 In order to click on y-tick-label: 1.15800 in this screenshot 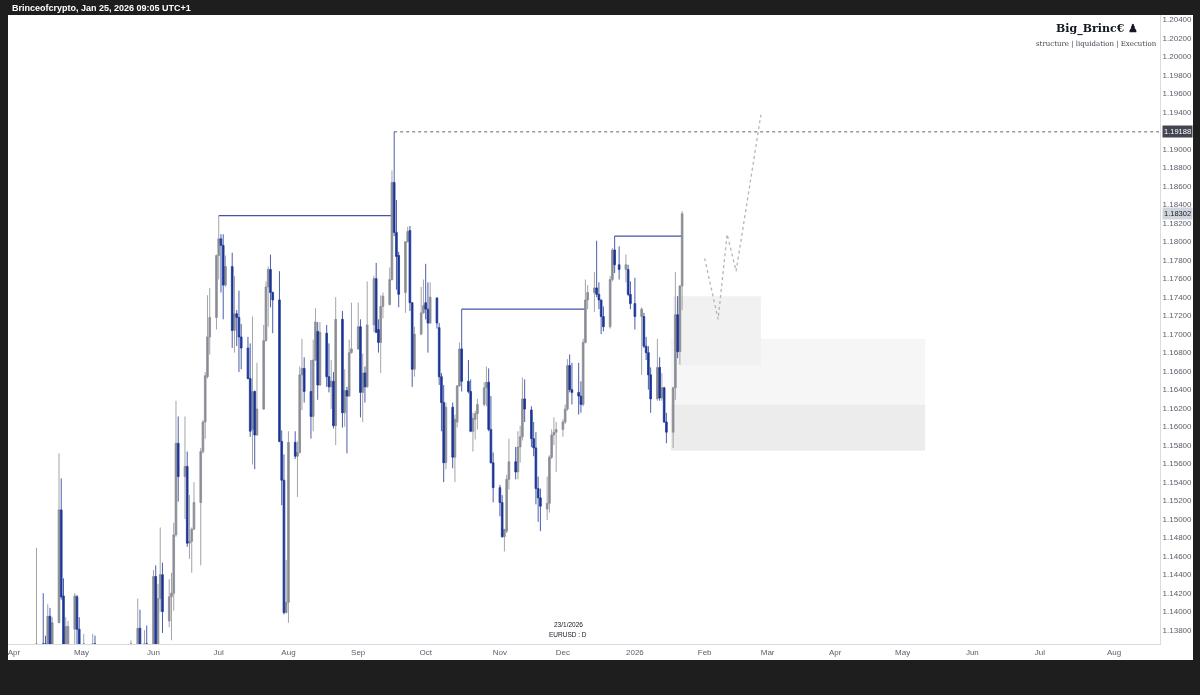, I will do `click(1177, 445)`.